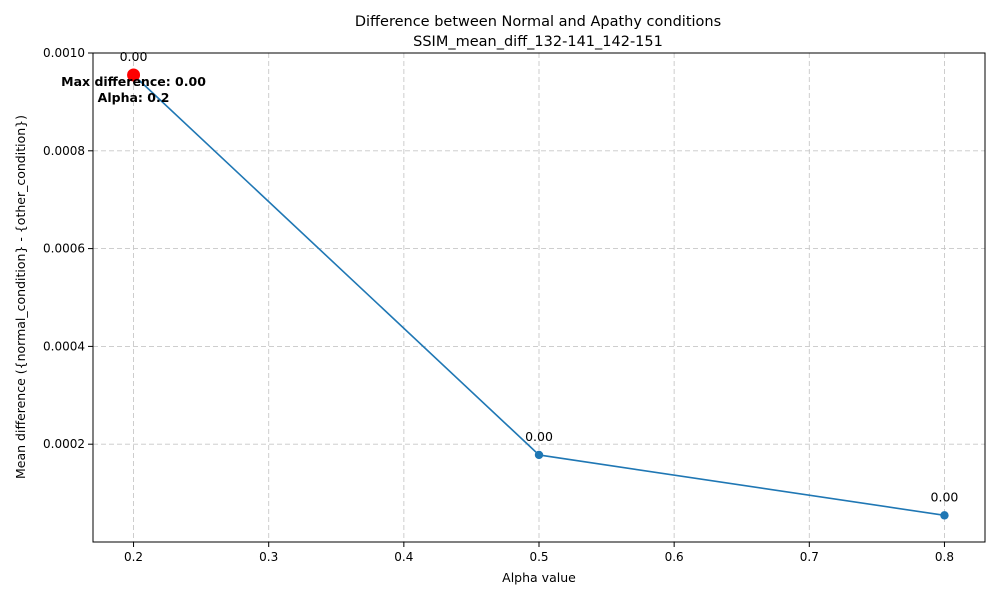 This screenshot has height=600, width=1000. Describe the element at coordinates (134, 75) in the screenshot. I see `max-difference-marker` at that location.